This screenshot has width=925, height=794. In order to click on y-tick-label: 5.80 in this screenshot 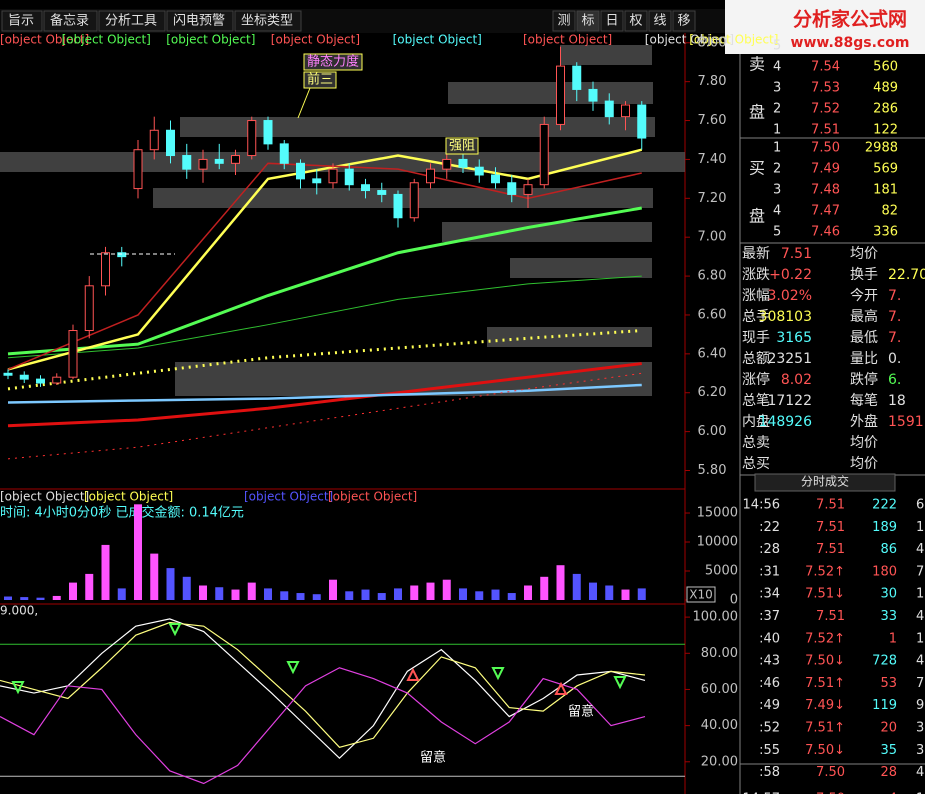, I will do `click(712, 470)`.